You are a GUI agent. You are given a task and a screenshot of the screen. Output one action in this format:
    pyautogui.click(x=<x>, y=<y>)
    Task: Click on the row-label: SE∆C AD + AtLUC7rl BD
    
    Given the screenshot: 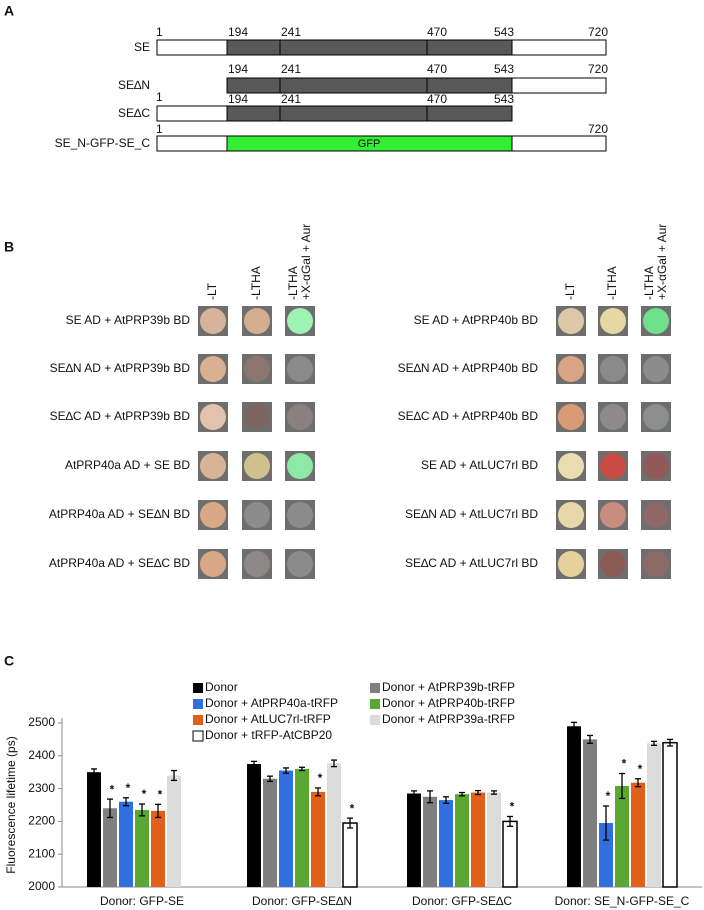 What is the action you would take?
    pyautogui.click(x=471, y=563)
    